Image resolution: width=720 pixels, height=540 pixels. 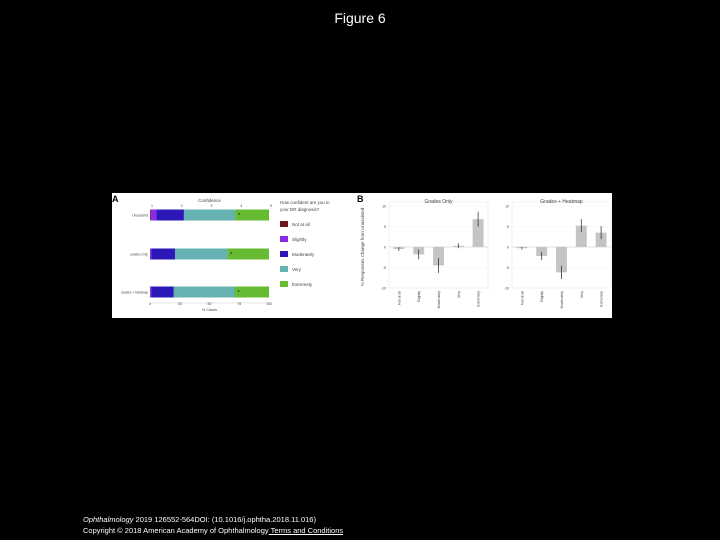 What do you see at coordinates (360, 18) in the screenshot?
I see `slide-title: Figure 6` at bounding box center [360, 18].